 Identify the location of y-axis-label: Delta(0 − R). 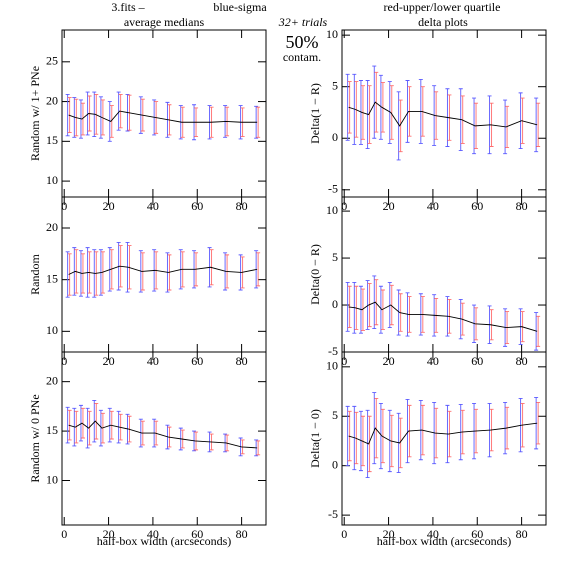
(315, 274).